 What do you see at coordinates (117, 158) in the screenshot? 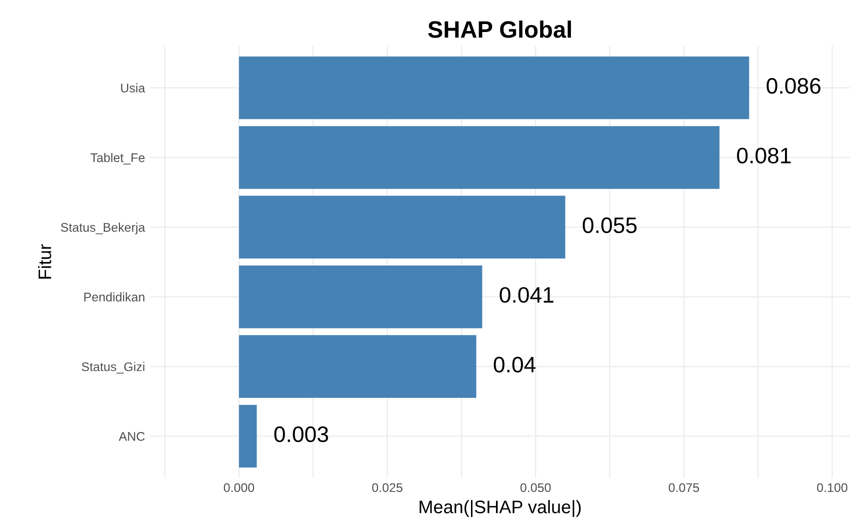
I see `y-tick-label: Tablet_Fe` at bounding box center [117, 158].